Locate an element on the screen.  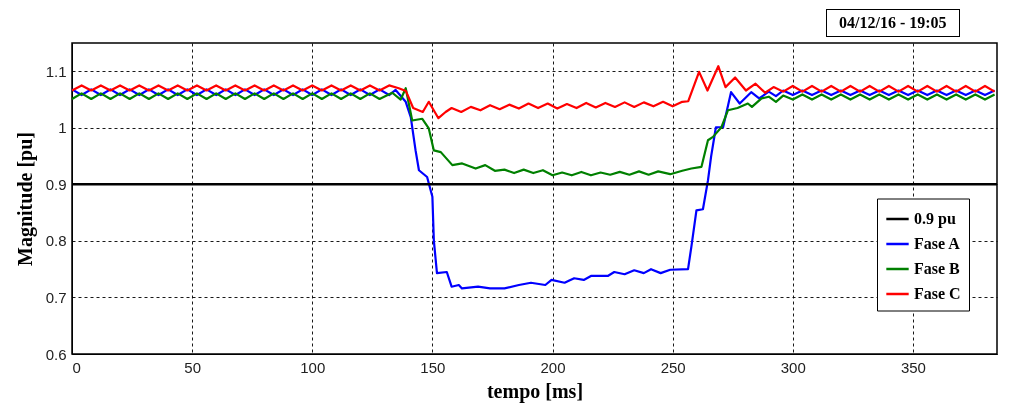
y-tick-label: 0.6 is located at coordinates (56, 354).